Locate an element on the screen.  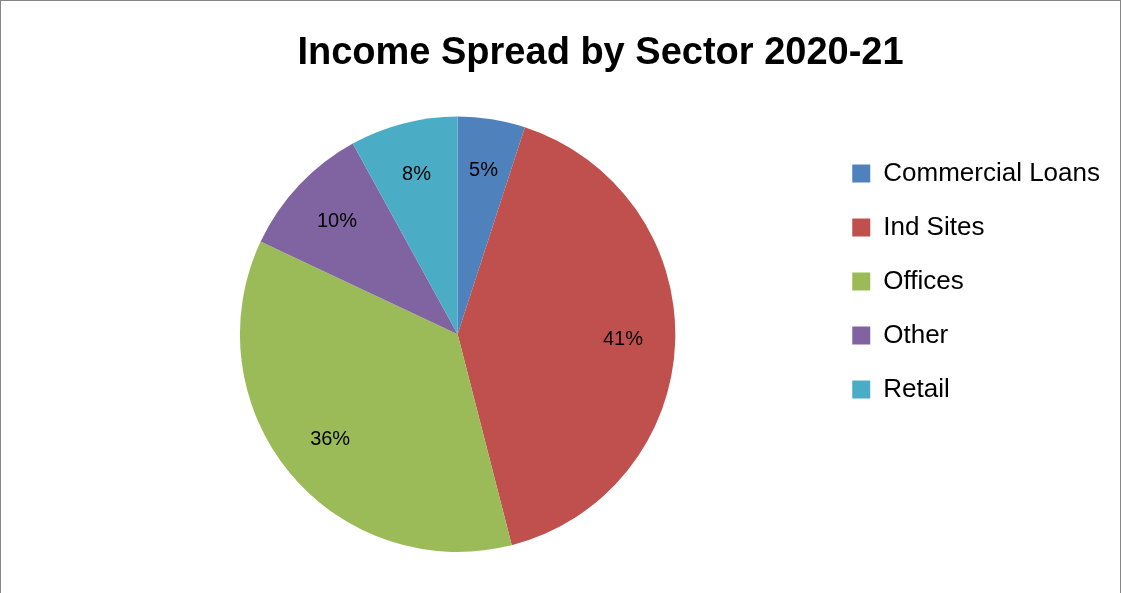
legend-label: Other is located at coordinates (916, 333).